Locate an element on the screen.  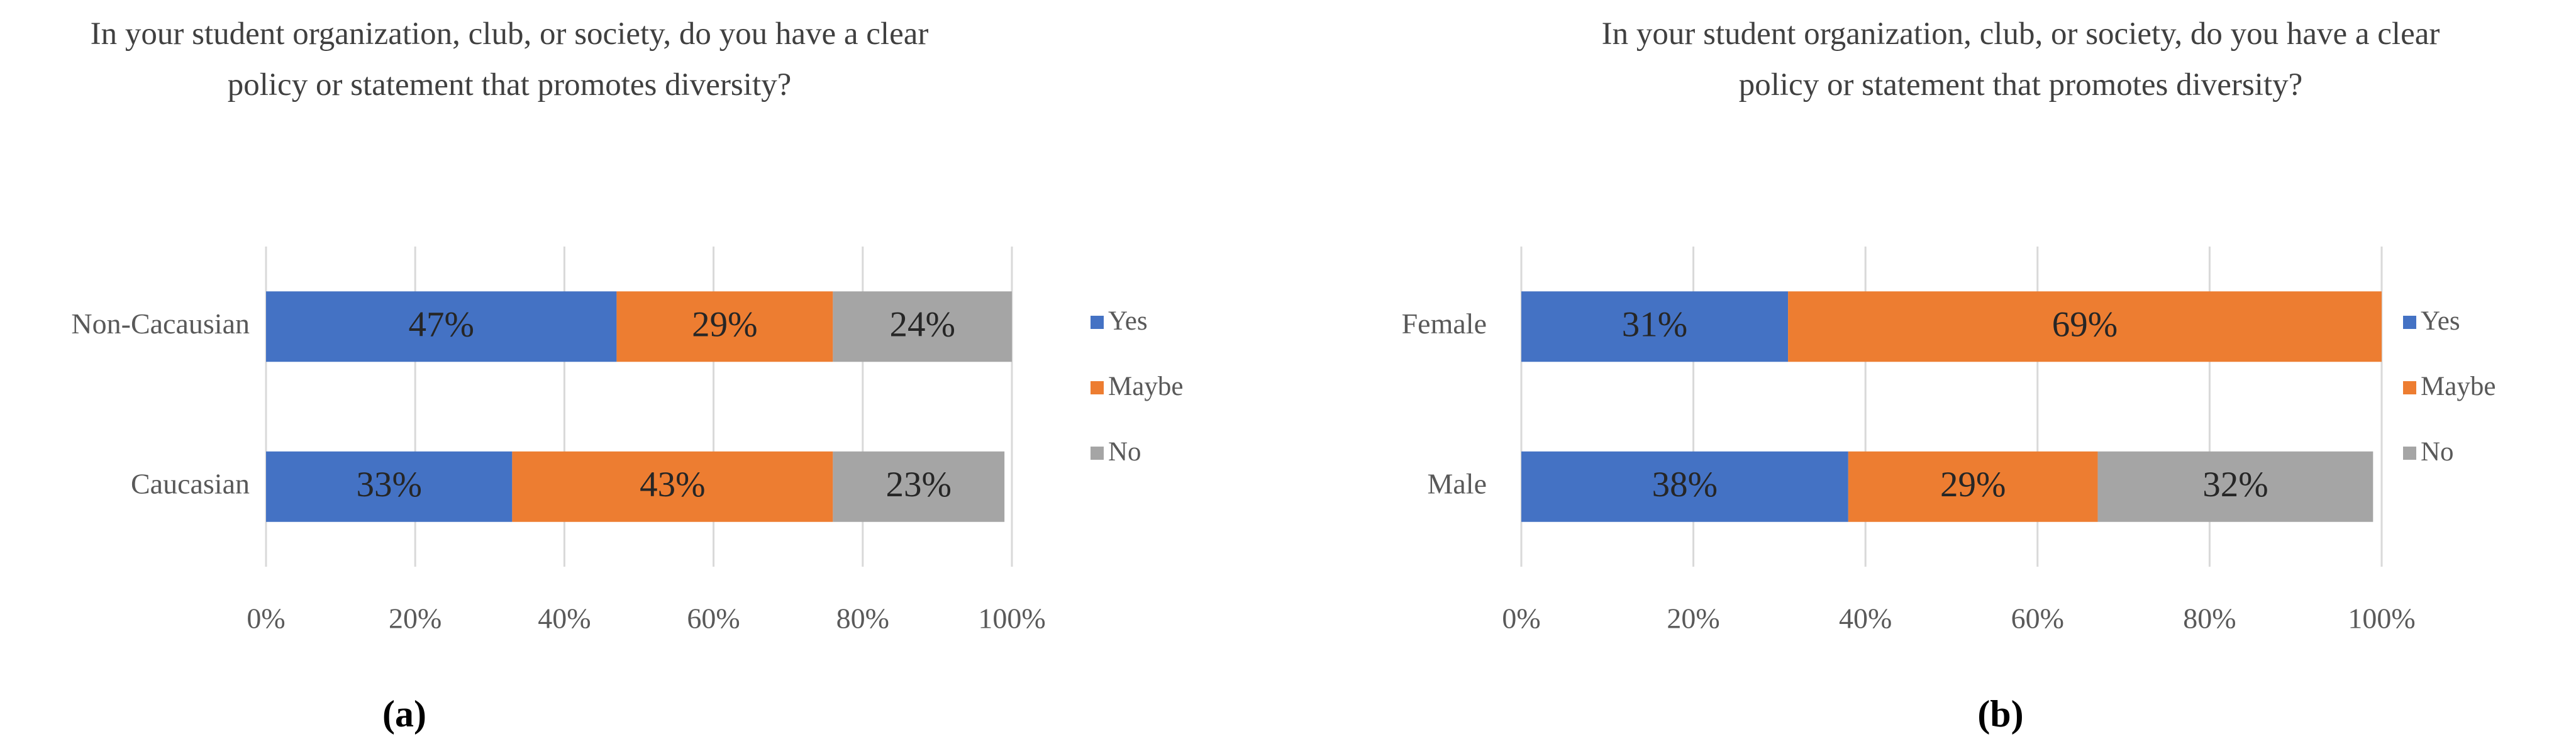
data-label: 31% is located at coordinates (1654, 324).